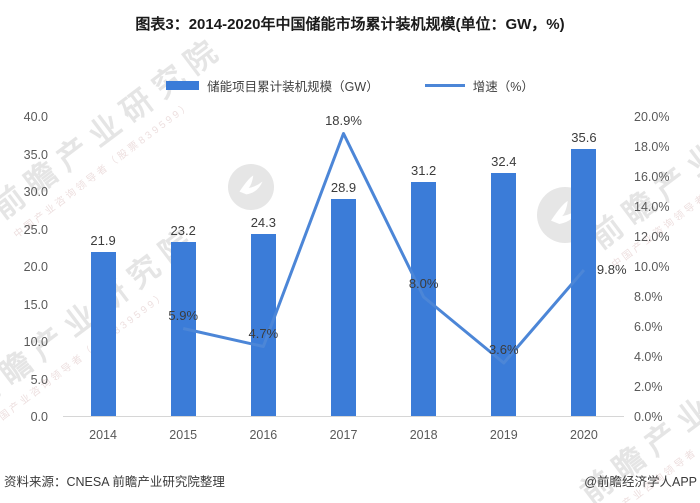 This screenshot has width=700, height=503. What do you see at coordinates (652, 177) in the screenshot?
I see `y-axis-tick-right: 16.0%` at bounding box center [652, 177].